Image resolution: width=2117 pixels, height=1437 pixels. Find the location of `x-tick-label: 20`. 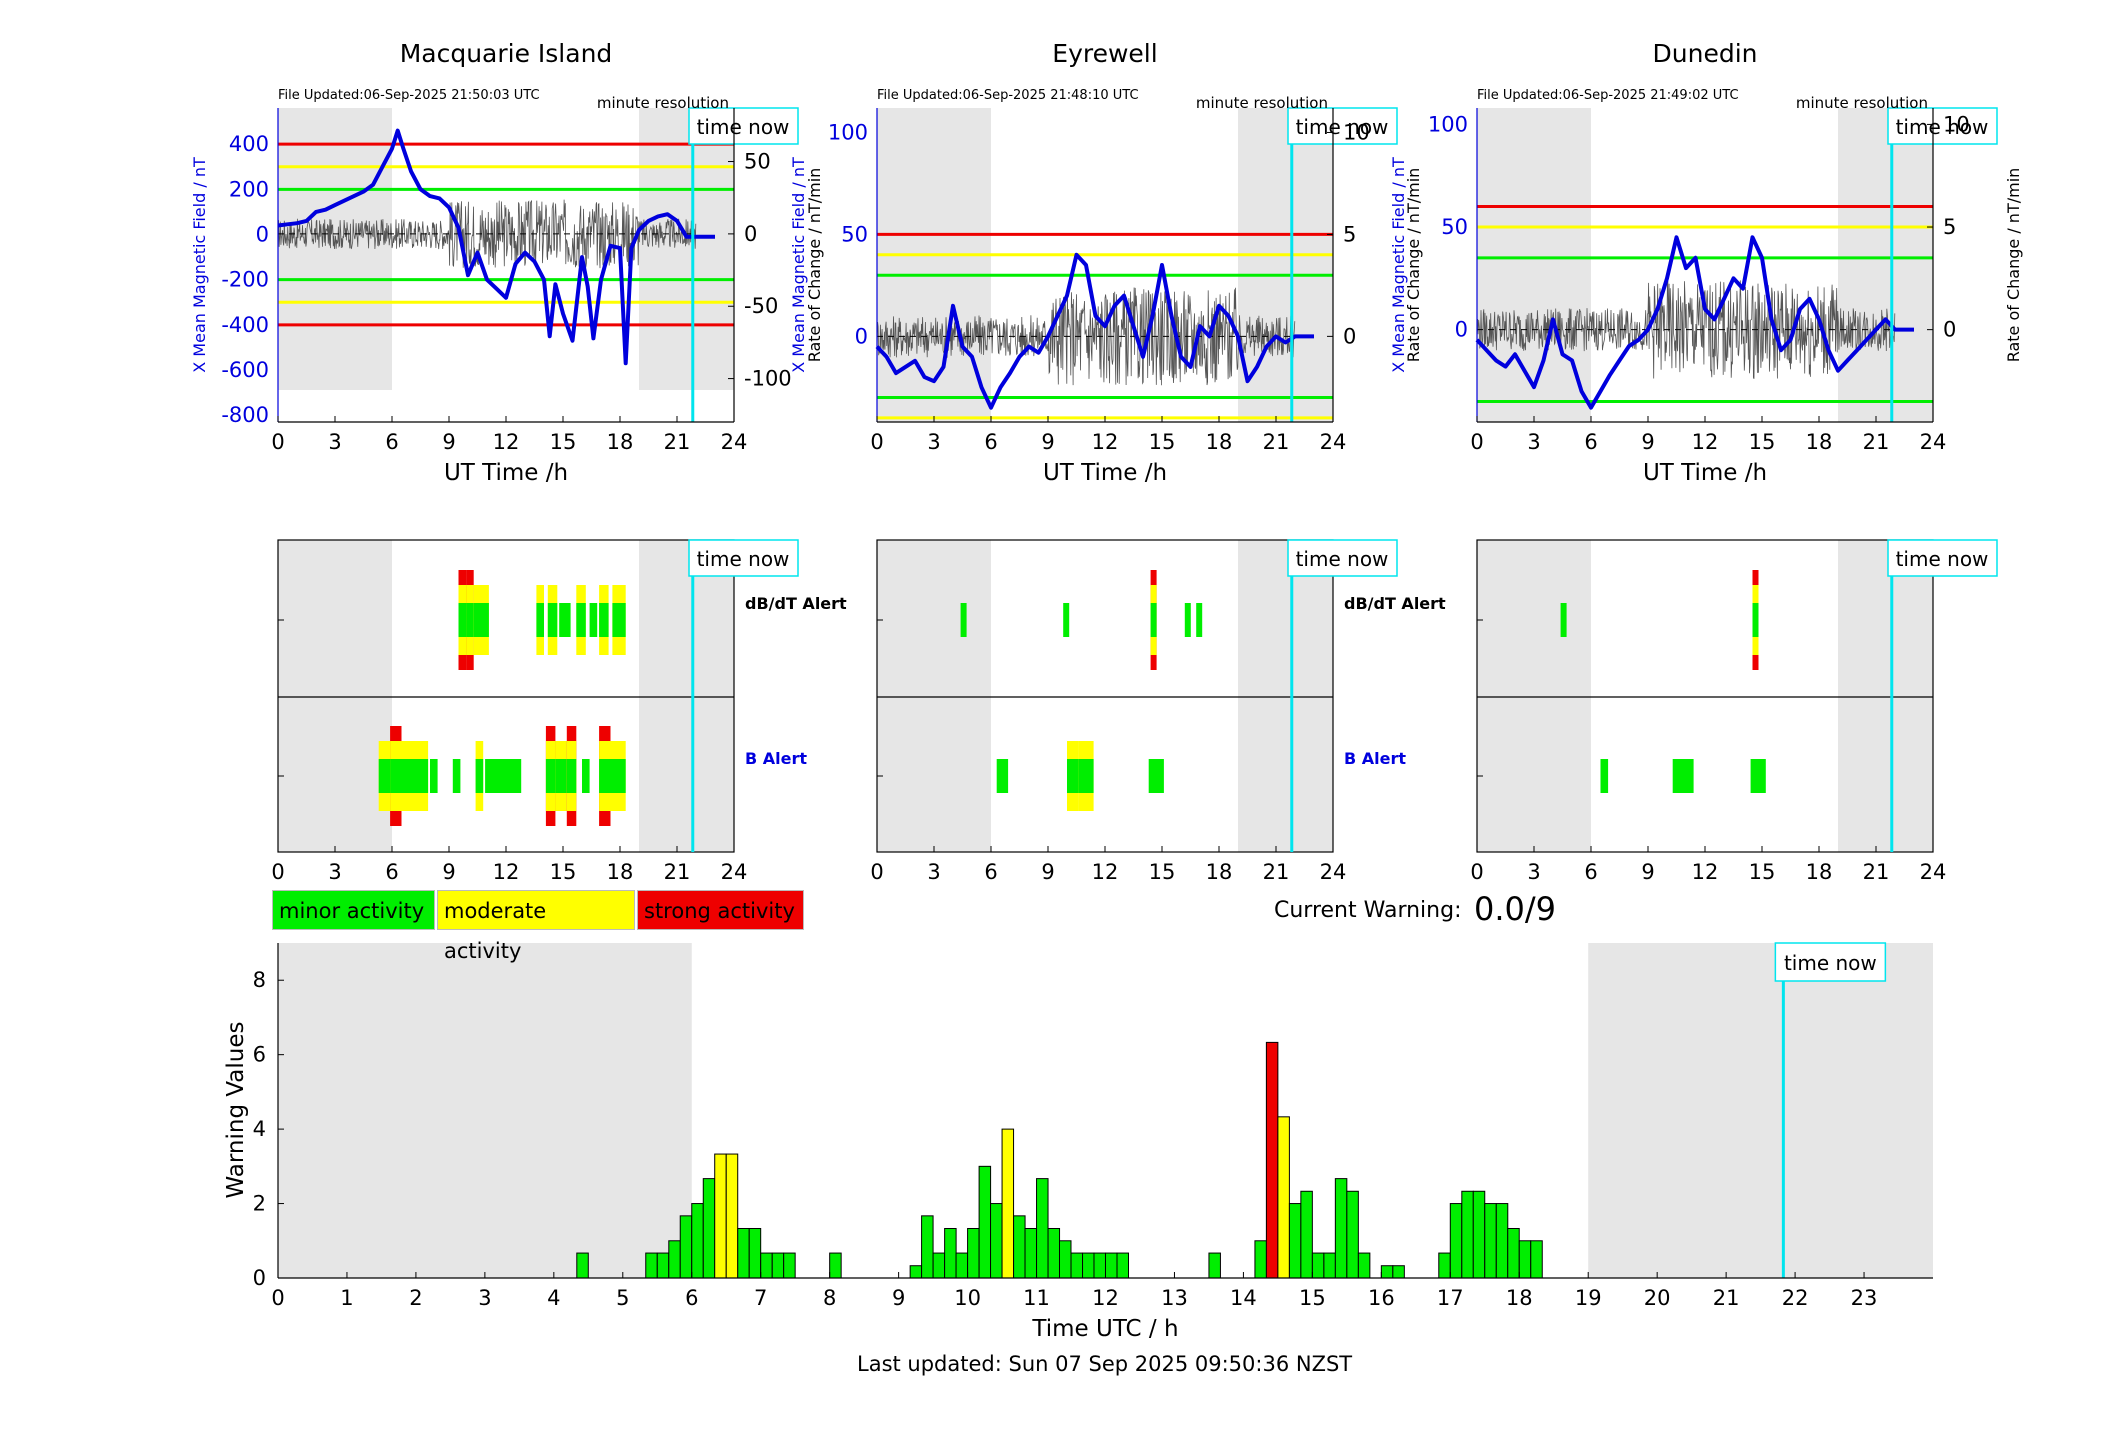

x-tick-label: 20 is located at coordinates (1657, 1298).